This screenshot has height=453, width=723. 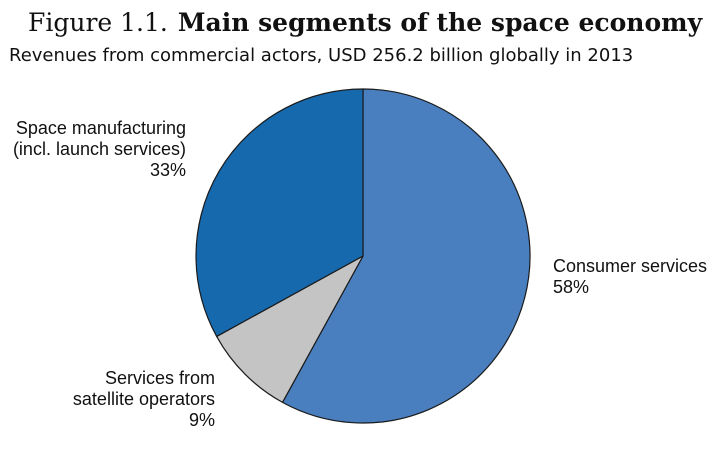 What do you see at coordinates (160, 378) in the screenshot?
I see `slice-name-line: Services from` at bounding box center [160, 378].